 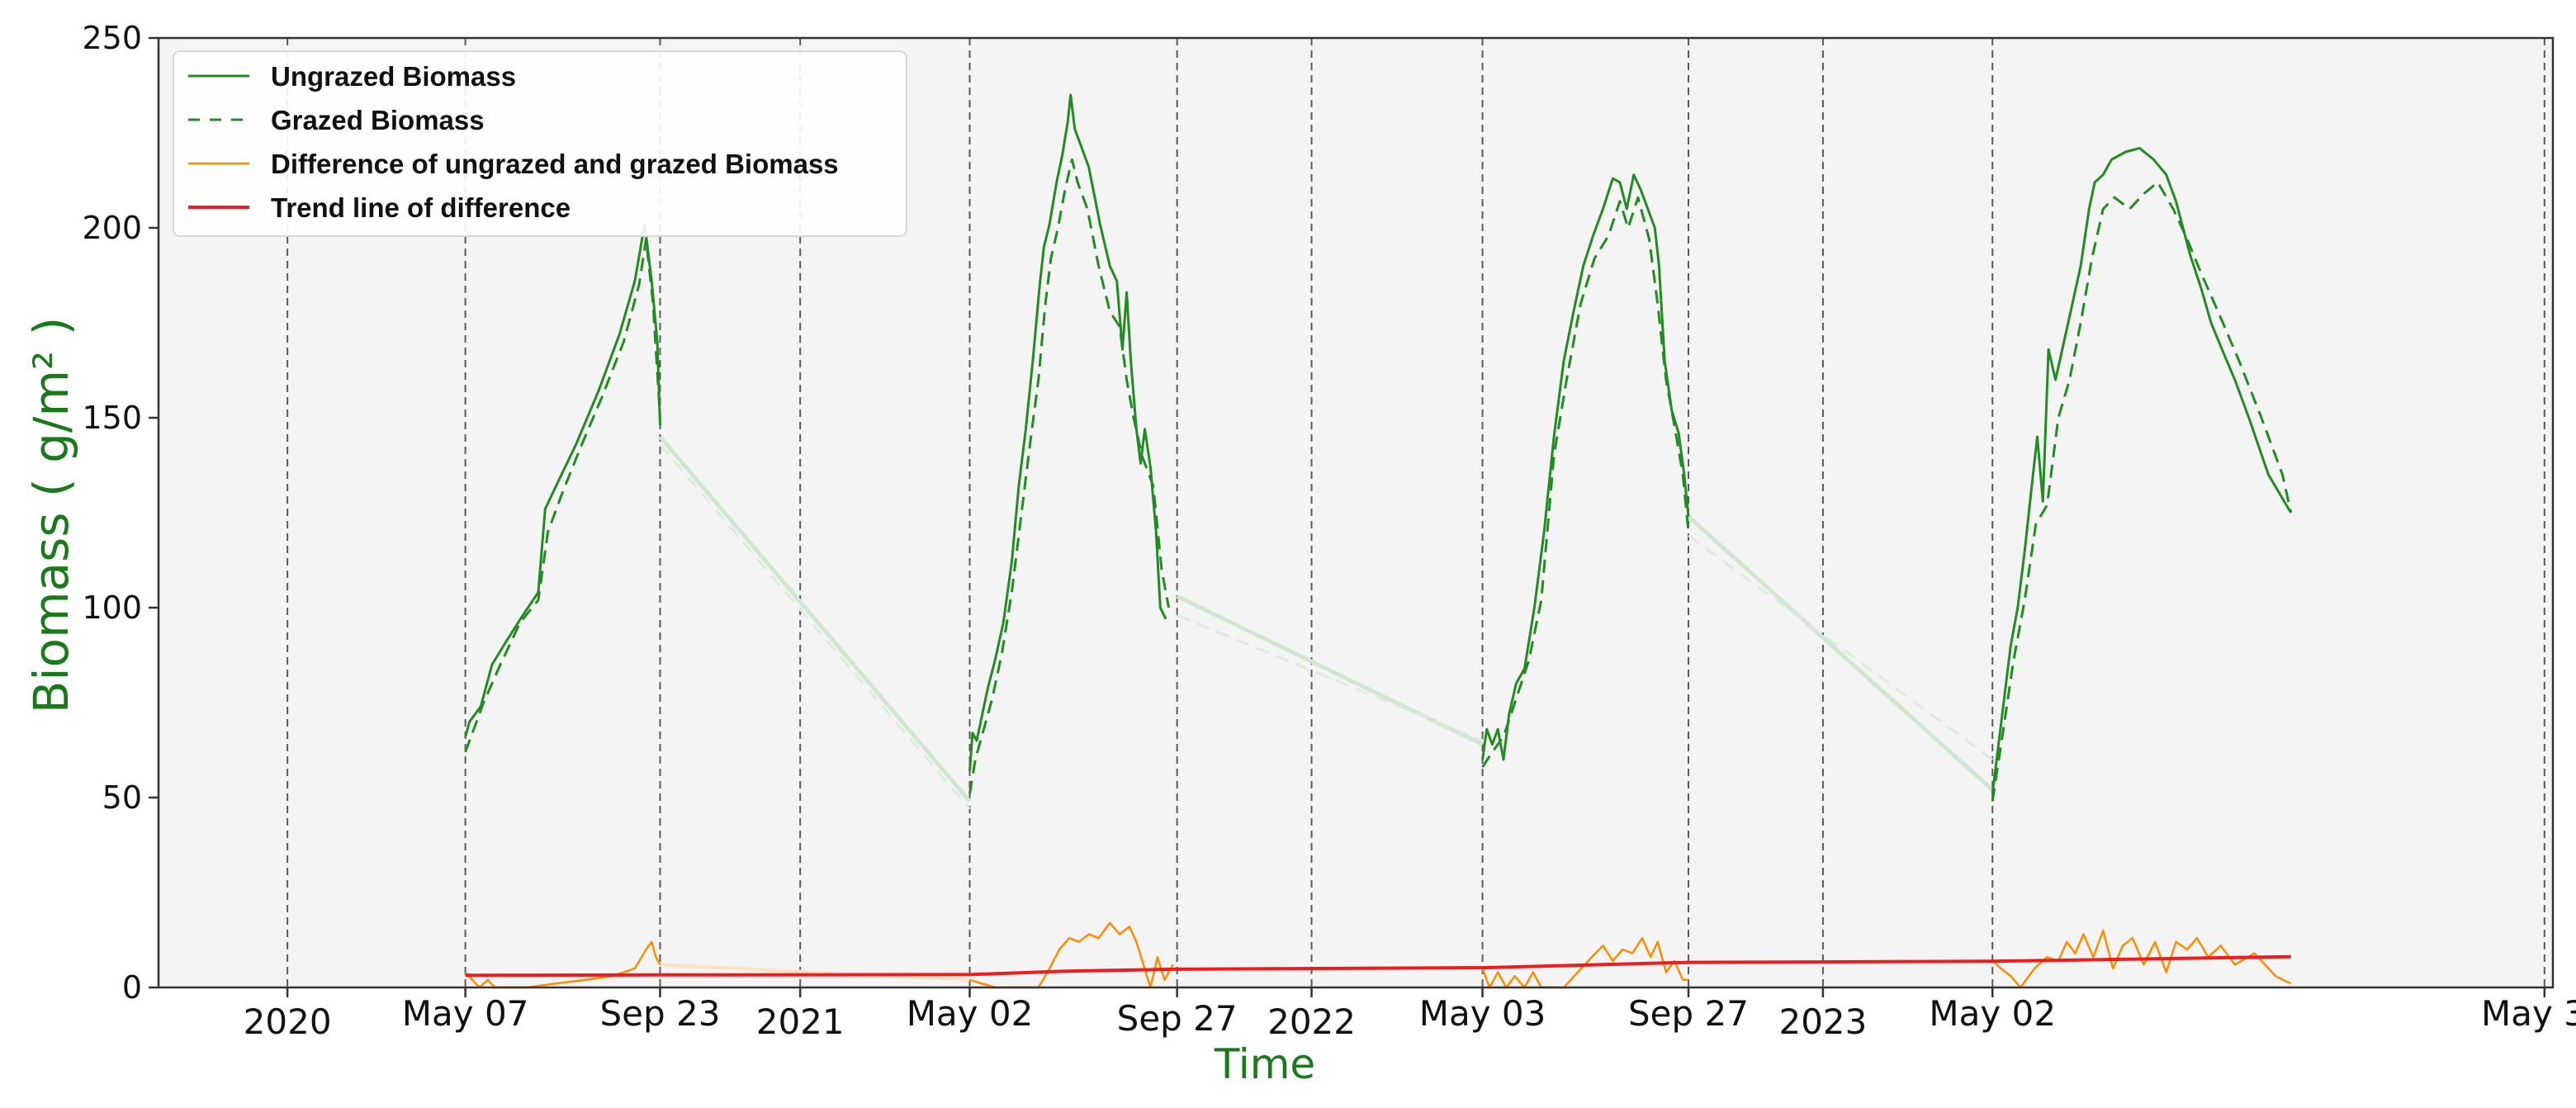 I want to click on legend-label-0: Ungrazed Biomass, so click(x=393, y=76).